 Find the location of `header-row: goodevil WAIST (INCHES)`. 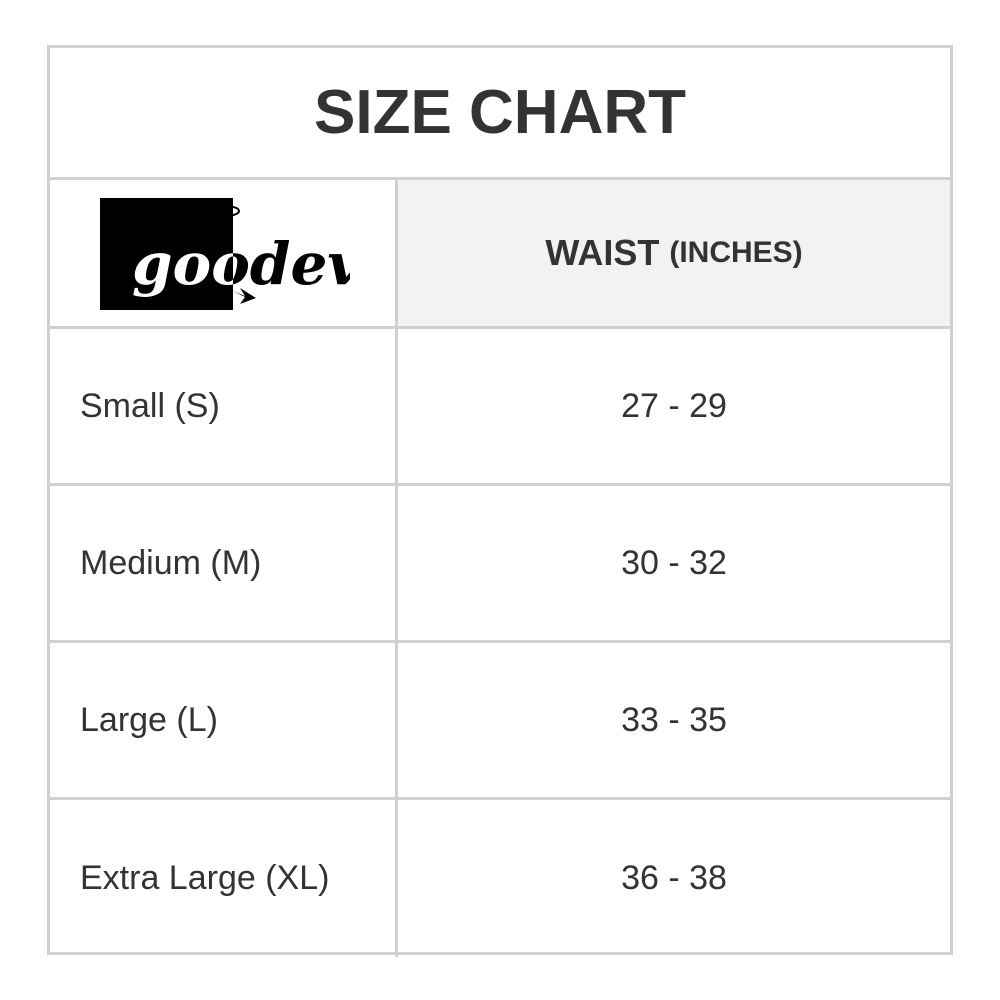

header-row: goodevil WAIST (INCHES) is located at coordinates (500, 254).